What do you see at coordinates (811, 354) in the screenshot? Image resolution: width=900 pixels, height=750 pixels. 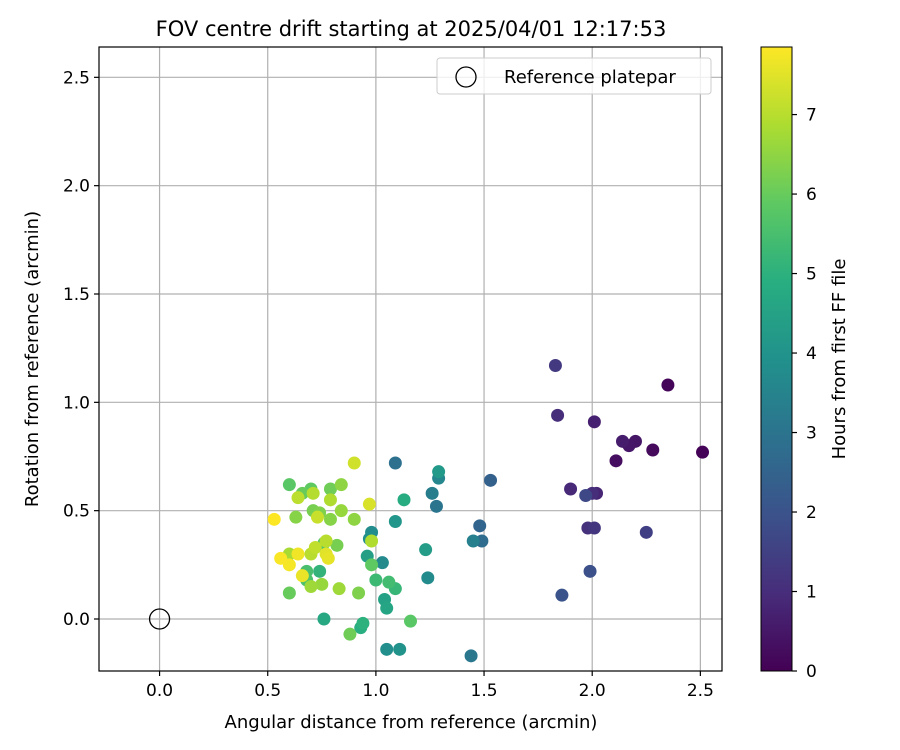 I see `colorbar-tick-label: 4` at bounding box center [811, 354].